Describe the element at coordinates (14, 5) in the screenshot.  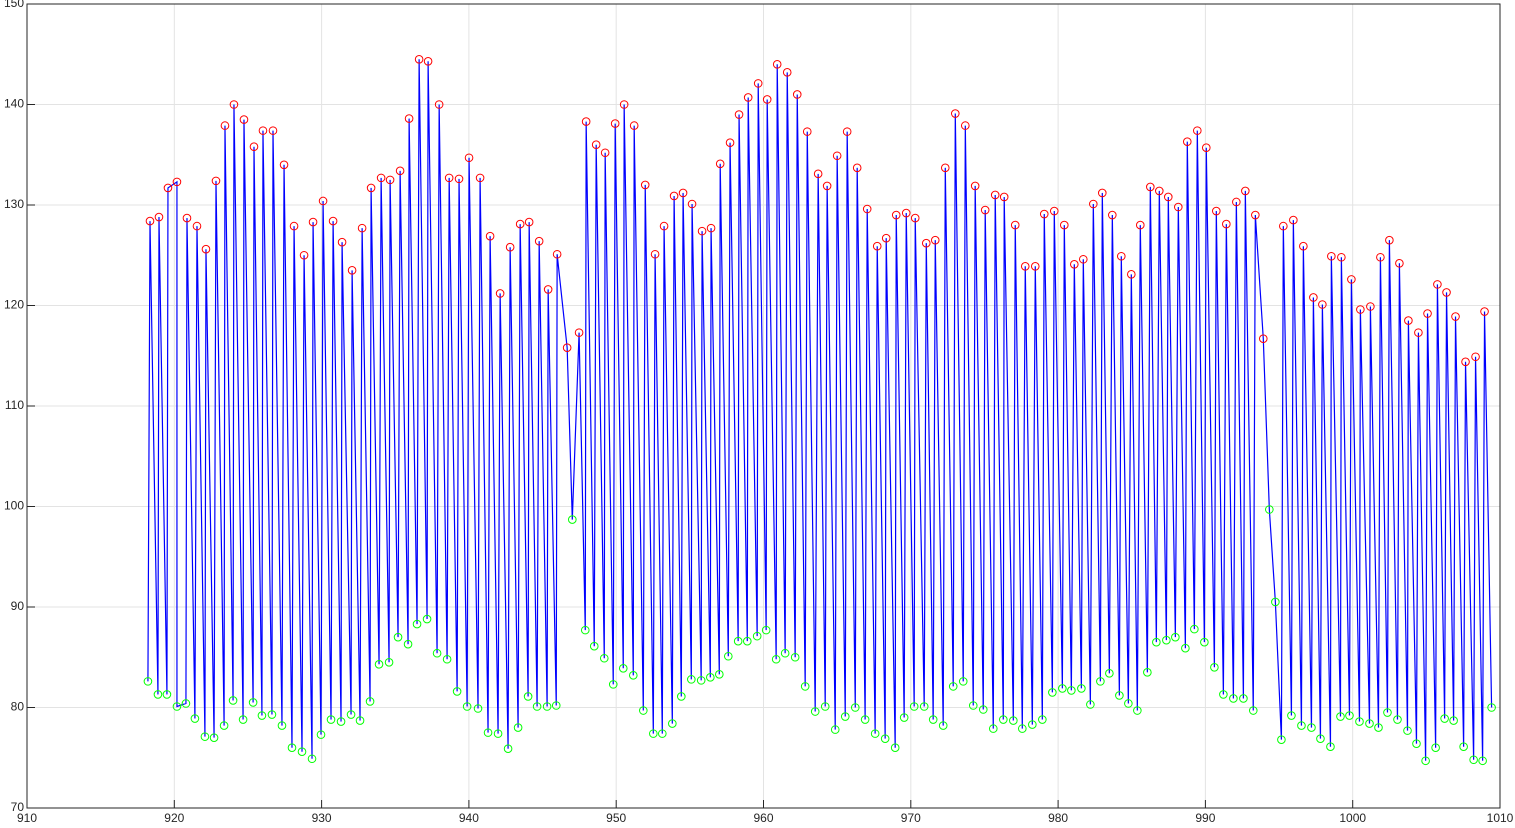
I see `y-tick-label: 150` at that location.